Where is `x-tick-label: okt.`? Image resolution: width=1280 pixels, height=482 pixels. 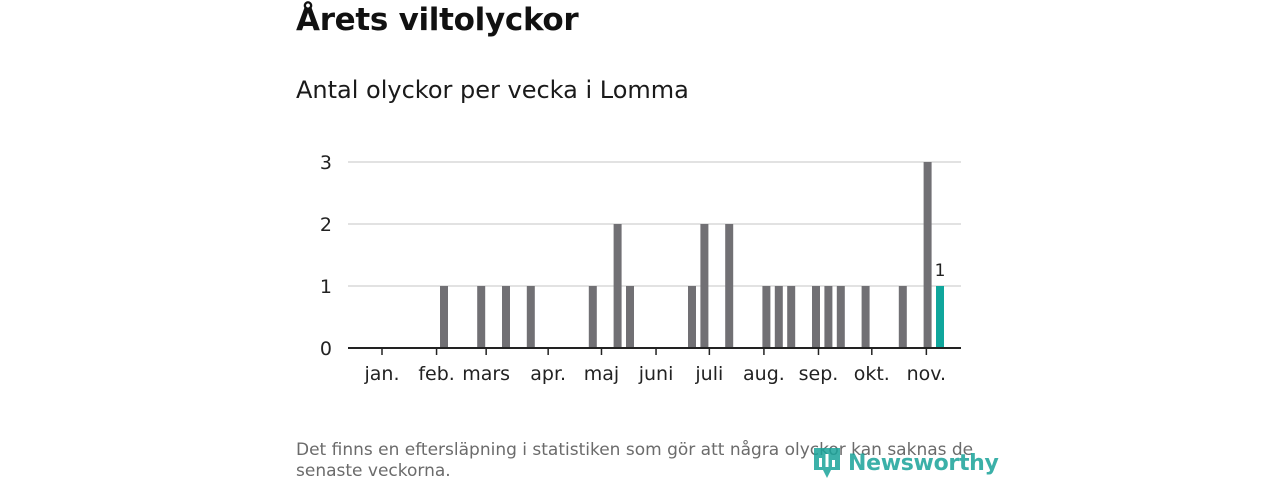 x-tick-label: okt. is located at coordinates (872, 374).